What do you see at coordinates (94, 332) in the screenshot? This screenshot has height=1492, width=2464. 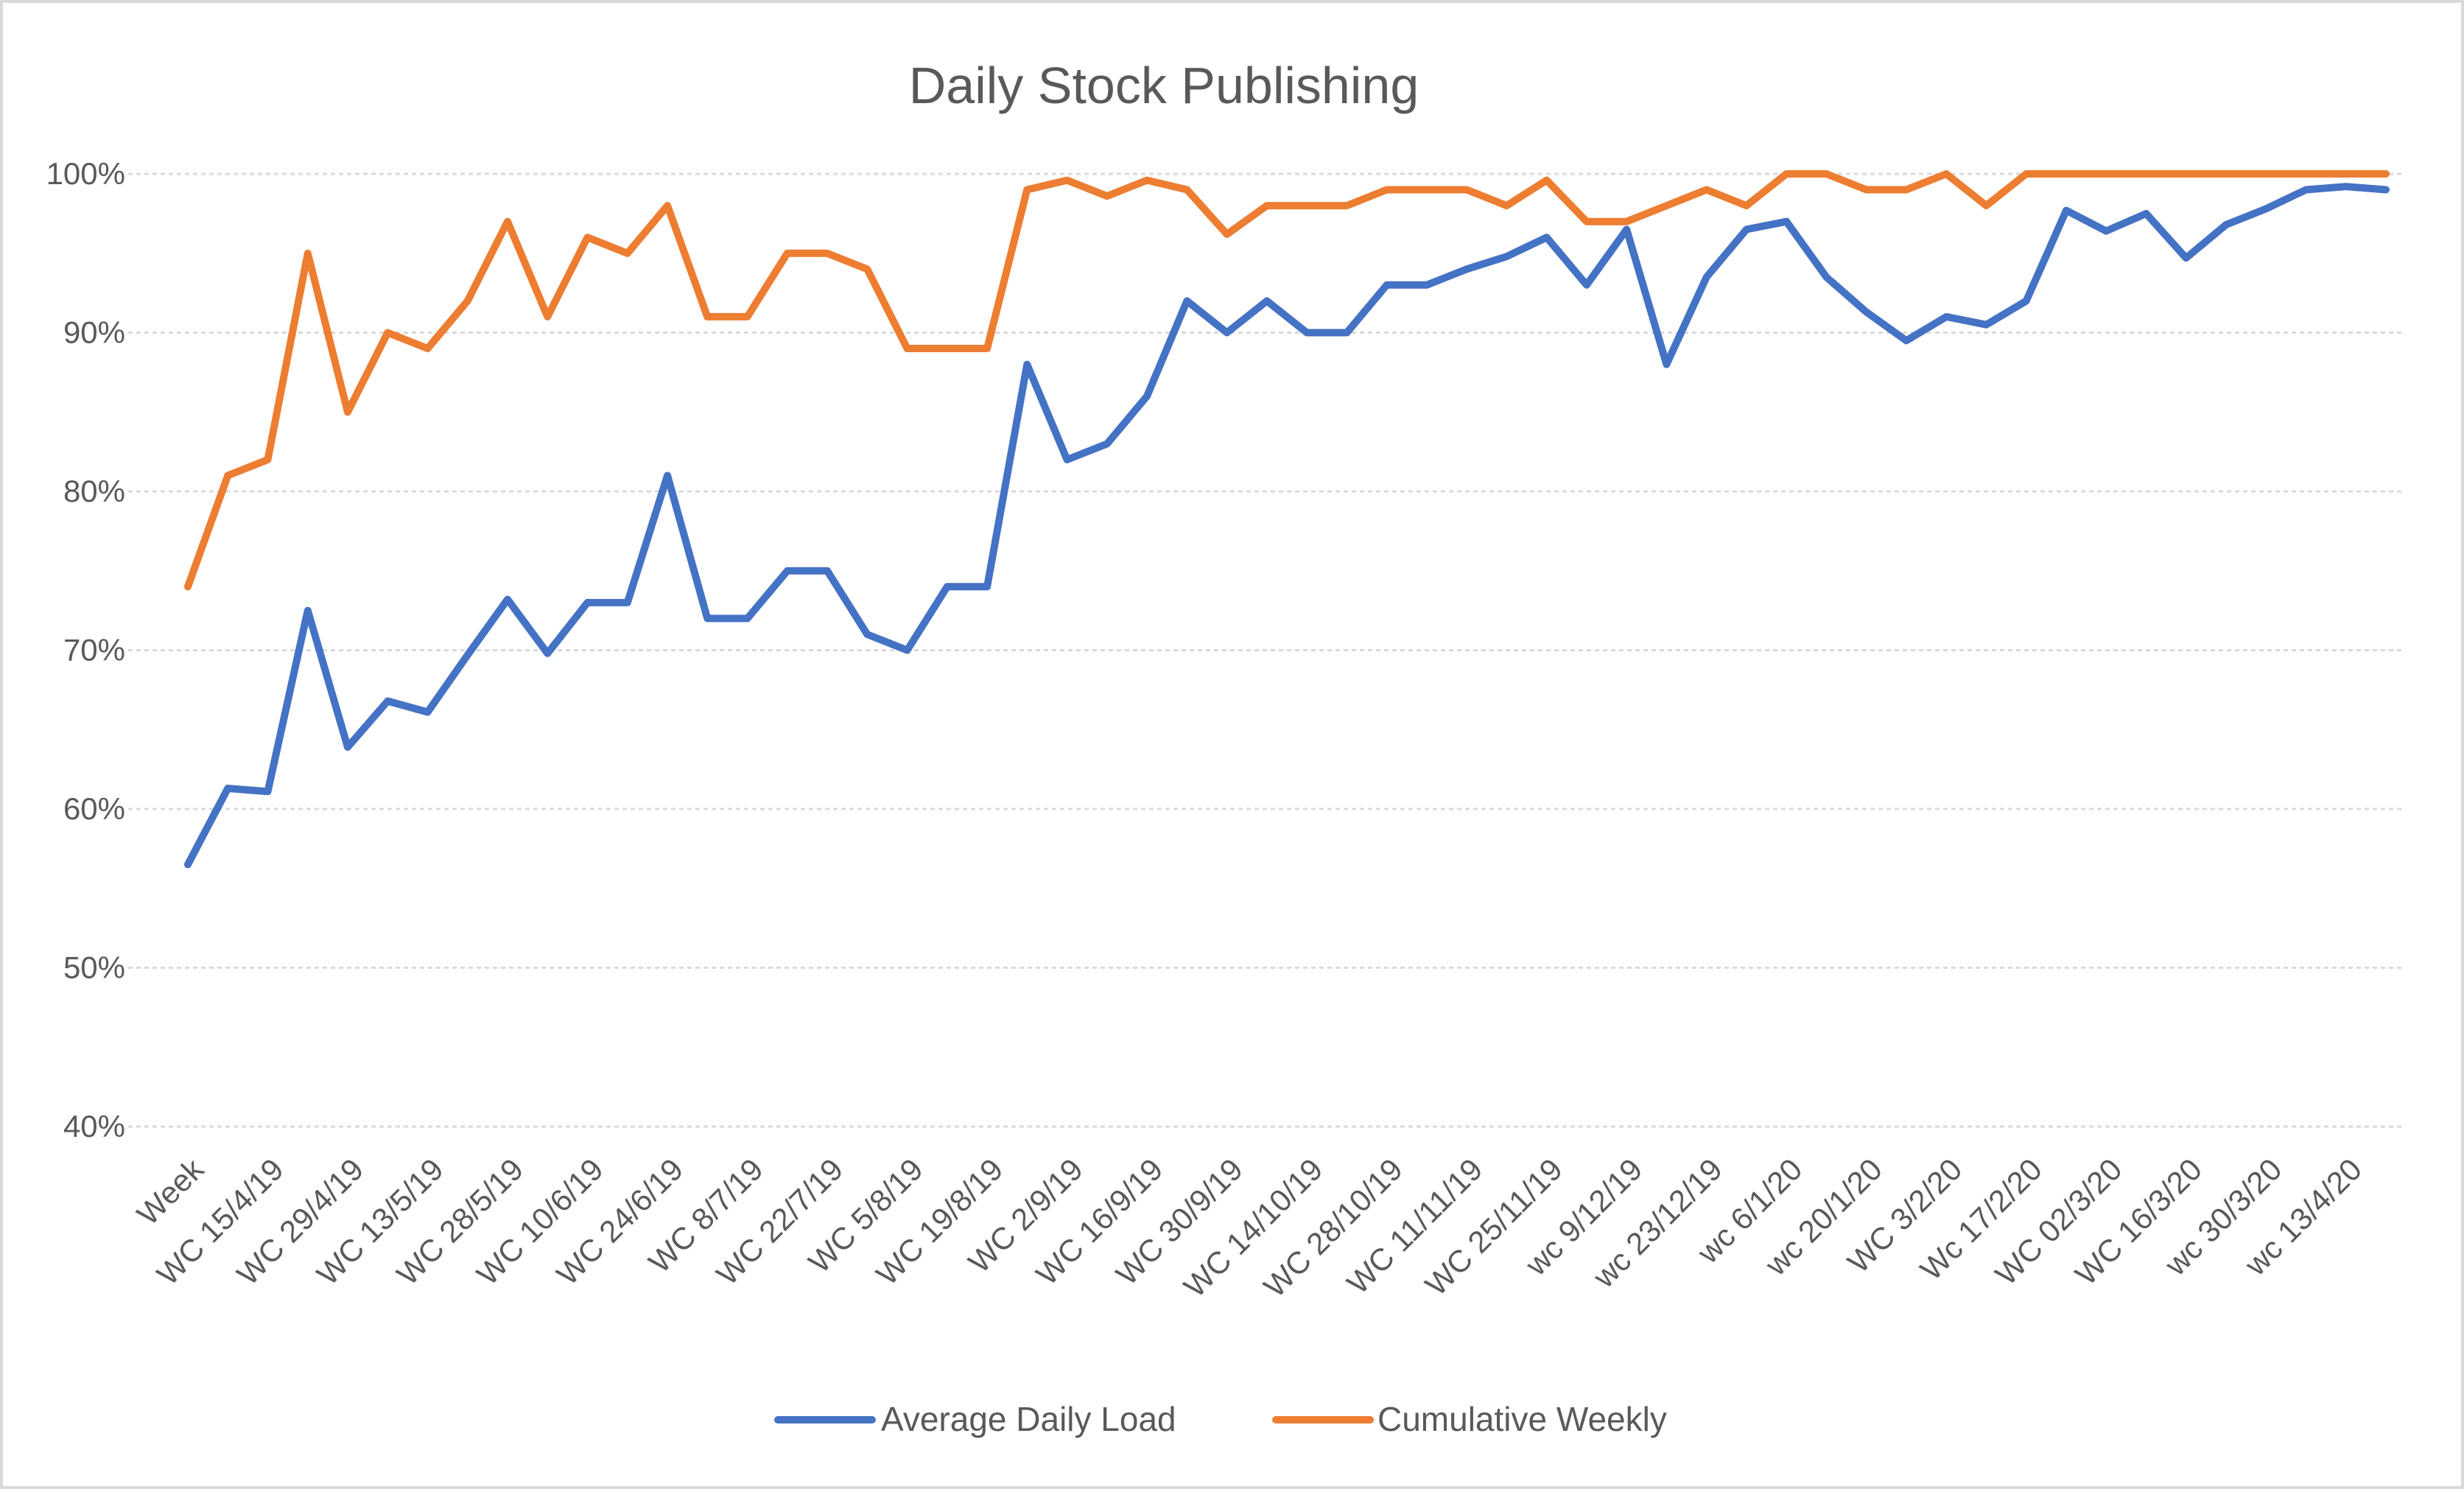 I see `y-tick-label: 90%` at bounding box center [94, 332].